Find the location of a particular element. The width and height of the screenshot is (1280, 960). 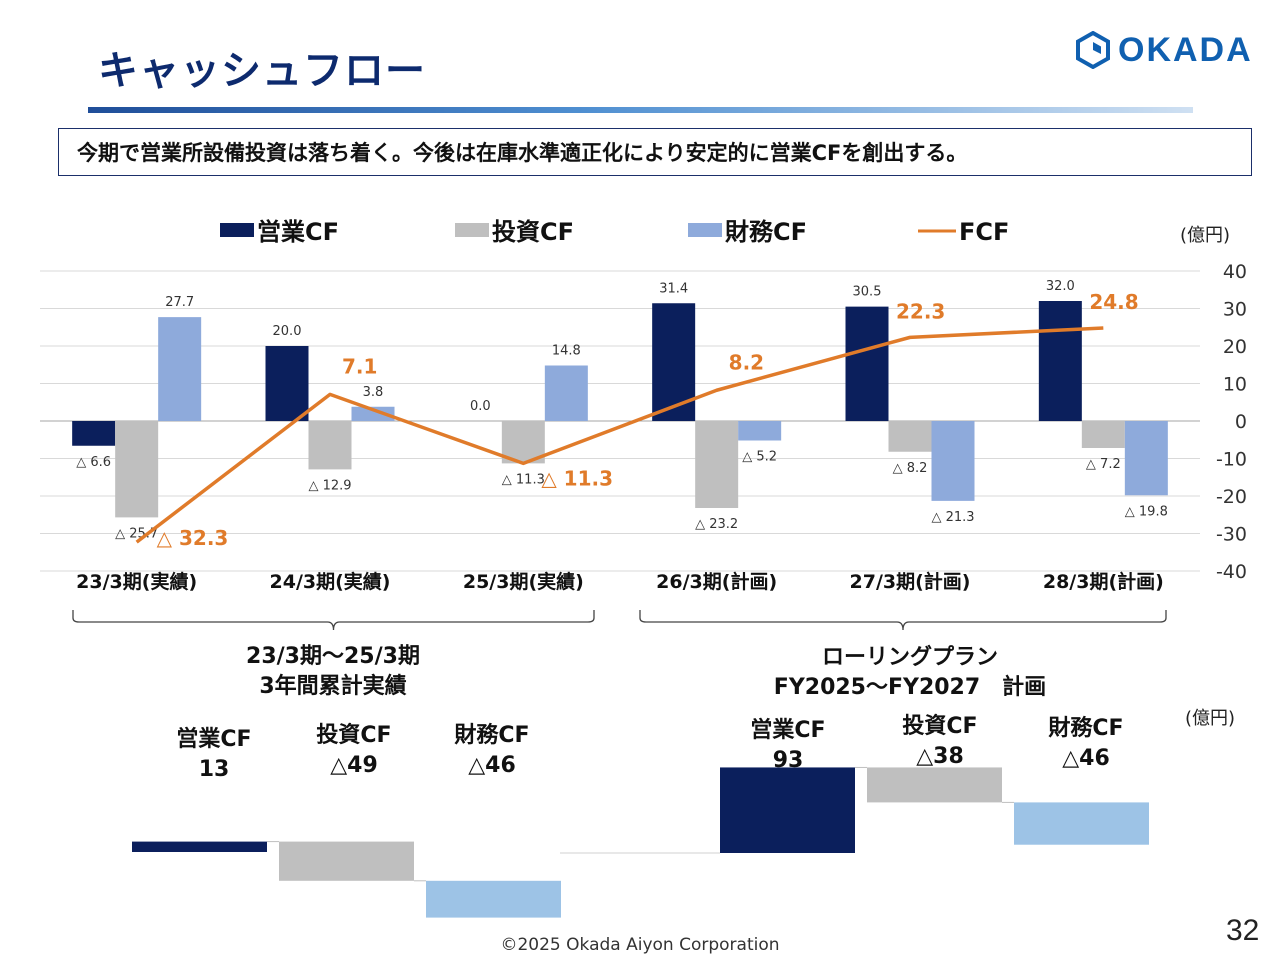

waterfall-value-label: △49 is located at coordinates (354, 765).